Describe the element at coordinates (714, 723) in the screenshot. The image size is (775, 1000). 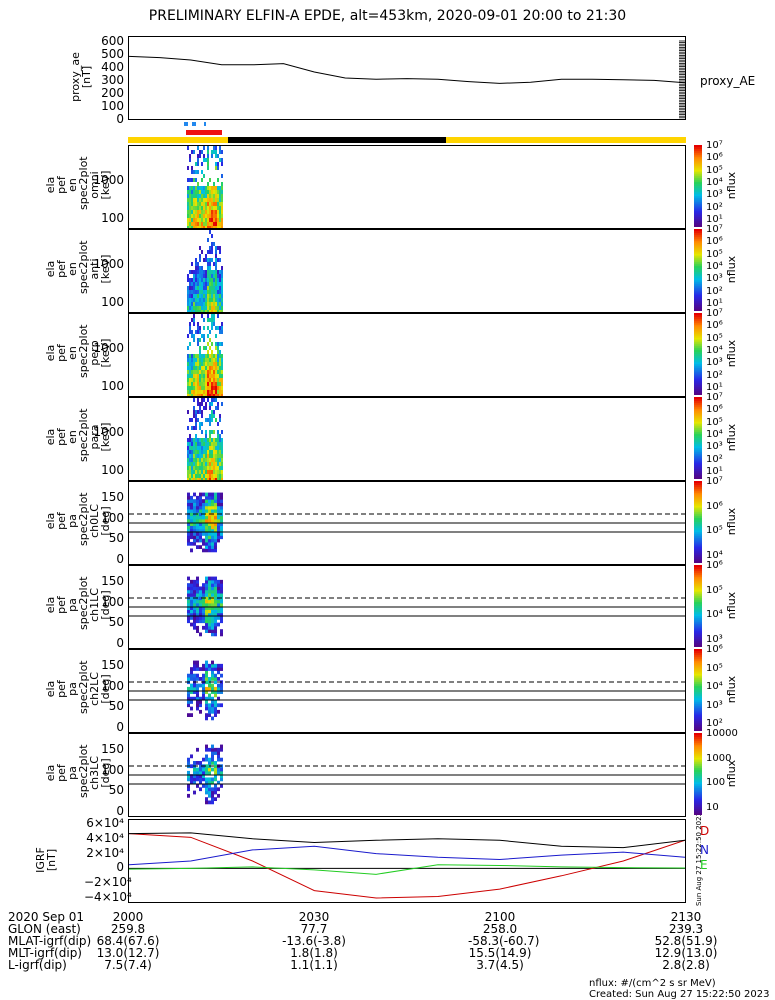
I see `colorbar-tick-label: 10²` at that location.